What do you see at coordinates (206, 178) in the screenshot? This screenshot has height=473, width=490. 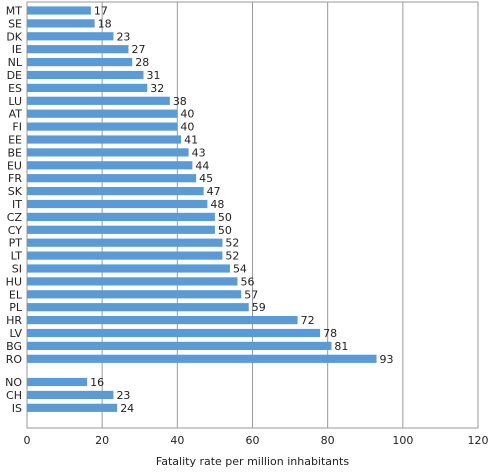 I see `value-label-FR: 45` at bounding box center [206, 178].